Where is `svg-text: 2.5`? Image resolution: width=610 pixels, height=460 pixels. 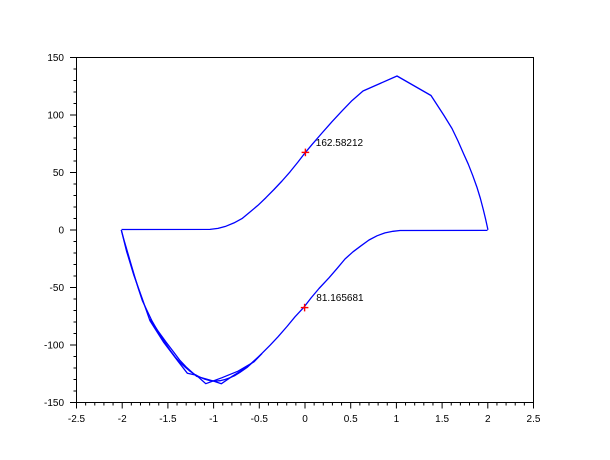
svg-text: 2.5 is located at coordinates (534, 419).